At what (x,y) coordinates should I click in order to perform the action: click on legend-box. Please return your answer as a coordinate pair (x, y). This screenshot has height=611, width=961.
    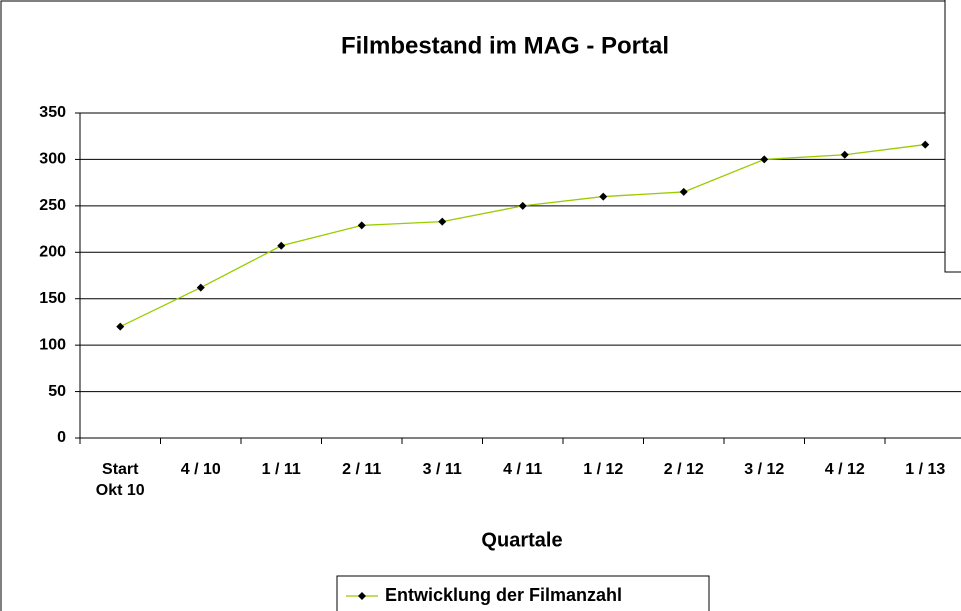
    Looking at the image, I should click on (523, 593).